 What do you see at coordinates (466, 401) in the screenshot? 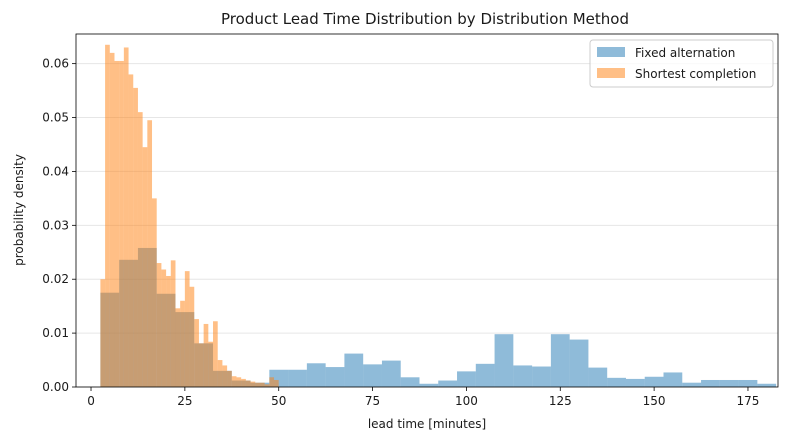
I see `x-tick-label: 100` at bounding box center [466, 401].